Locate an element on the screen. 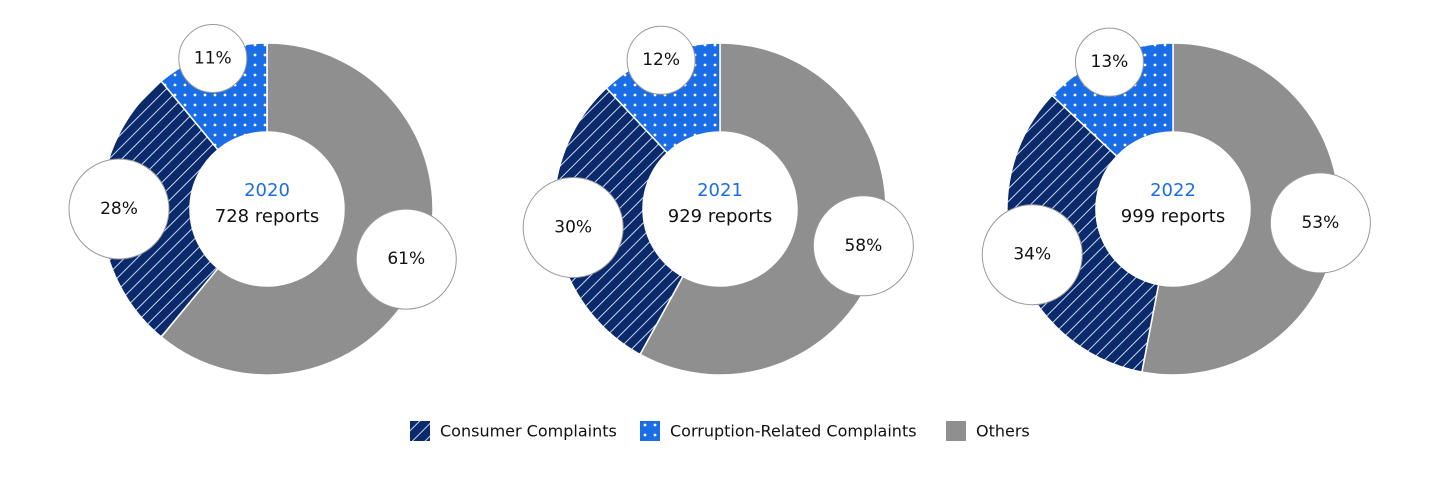 The height and width of the screenshot is (480, 1440). chart-title: 2020 is located at coordinates (267, 190).